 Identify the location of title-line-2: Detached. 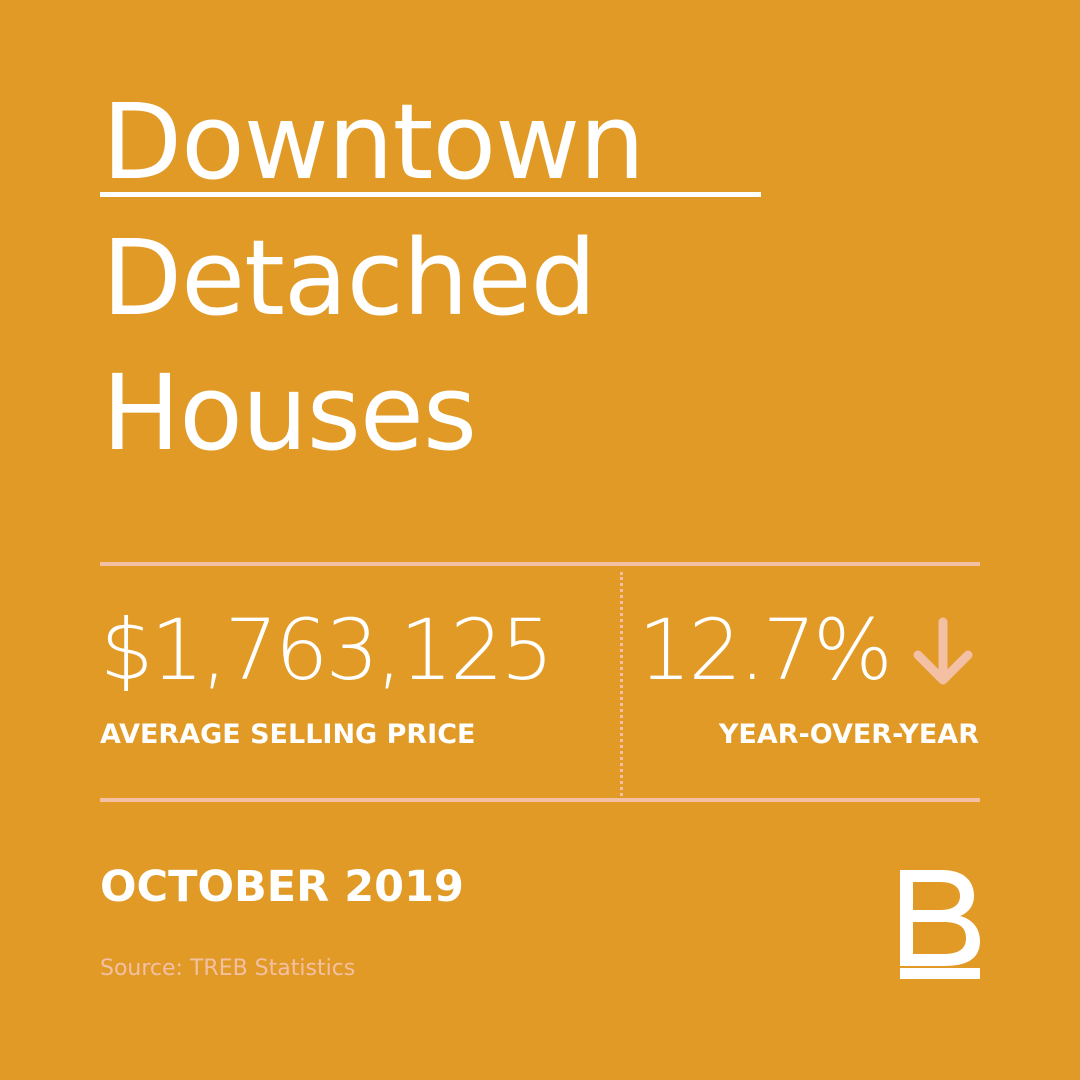
(349, 278).